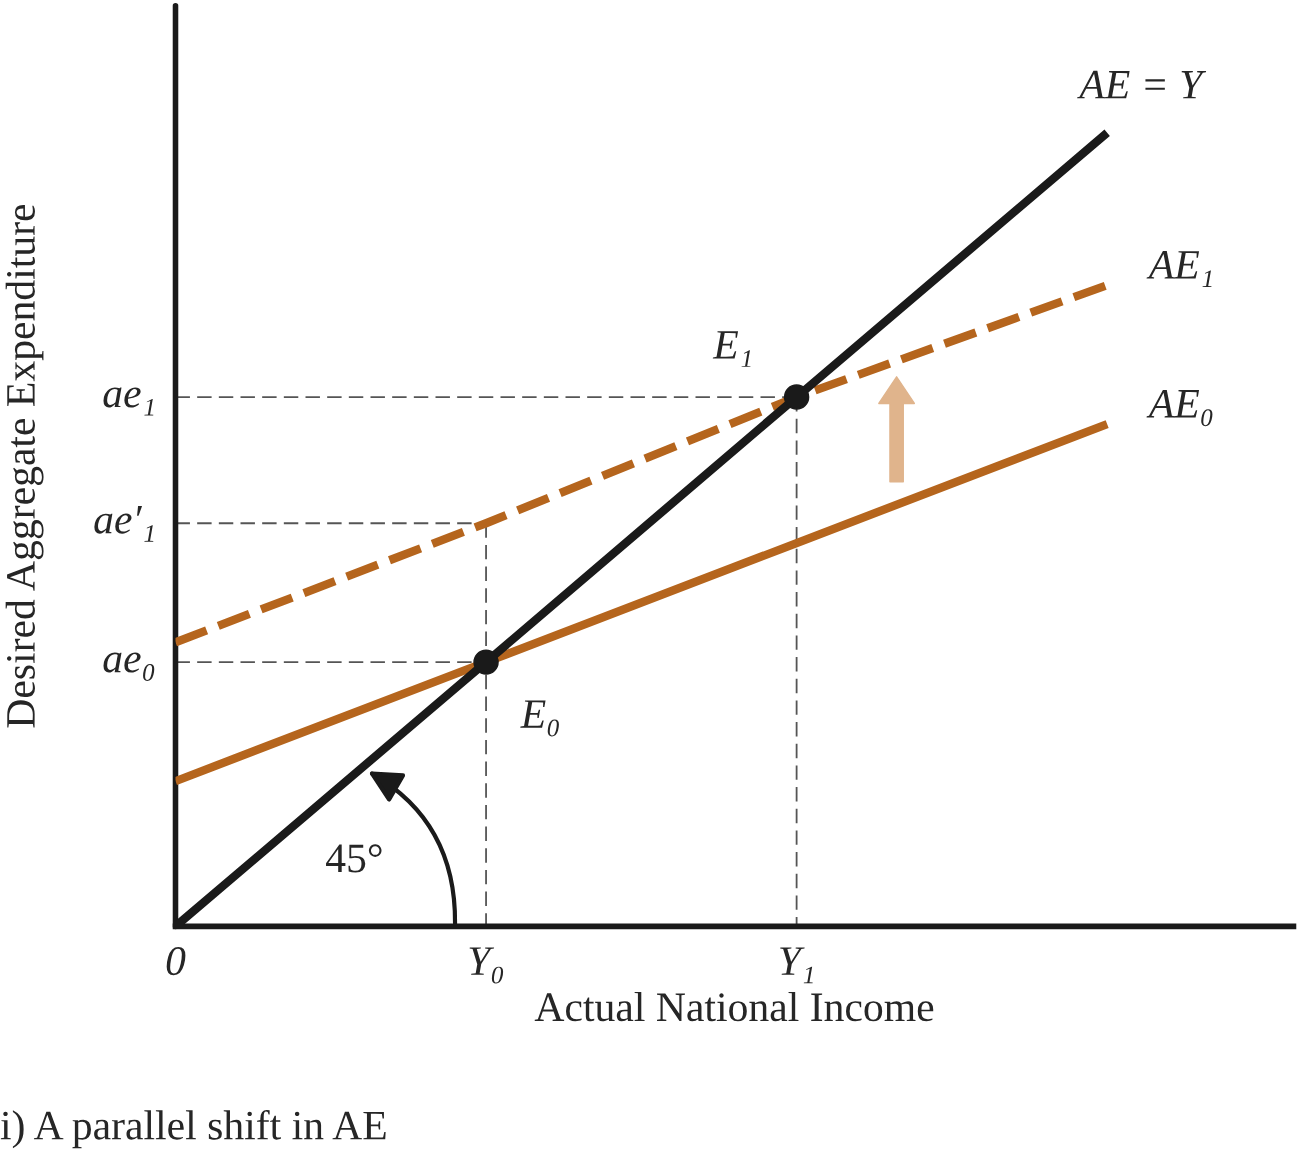 The width and height of the screenshot is (1300, 1158). What do you see at coordinates (124, 523) in the screenshot?
I see `annotation: ae′₁` at bounding box center [124, 523].